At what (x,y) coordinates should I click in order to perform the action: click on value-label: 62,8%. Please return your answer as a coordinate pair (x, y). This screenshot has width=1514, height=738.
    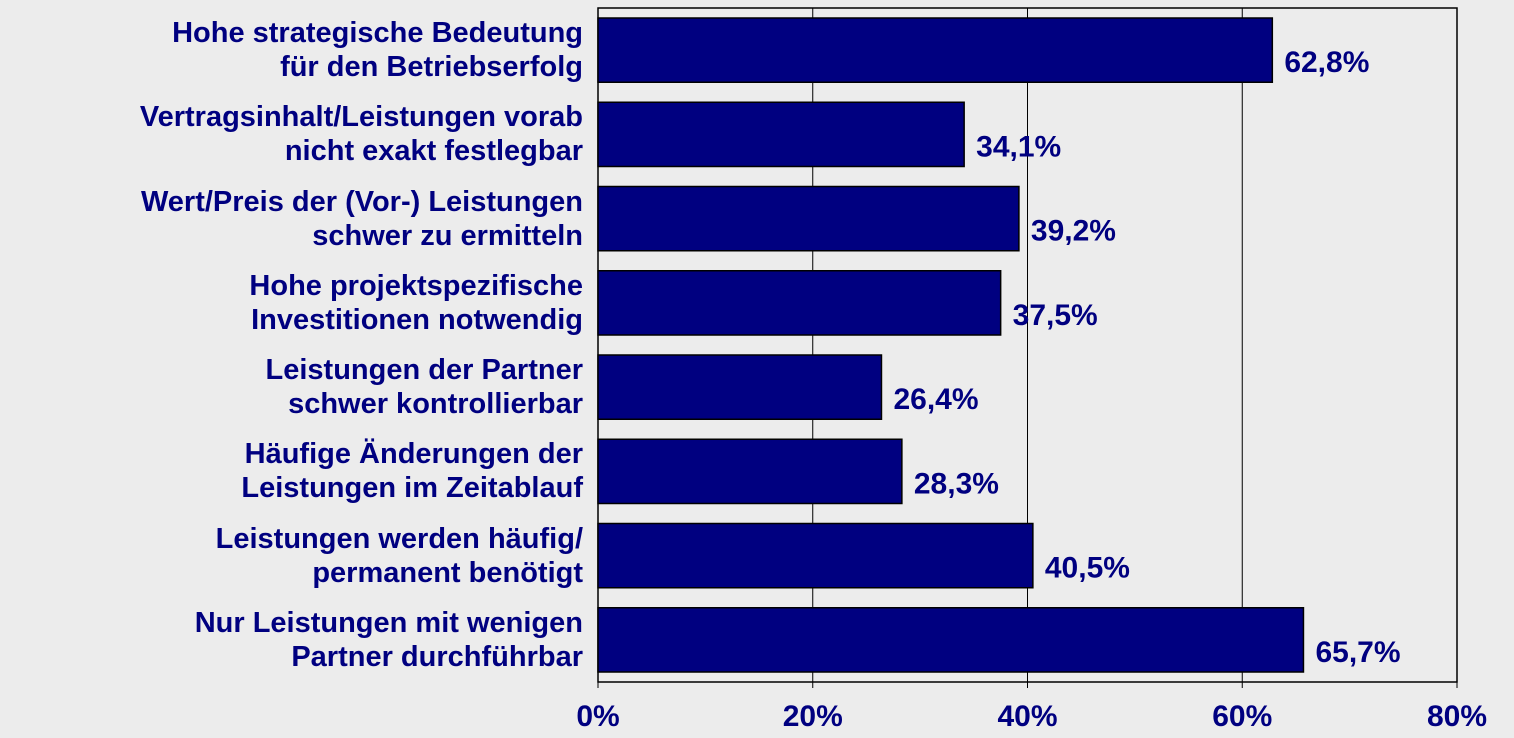
    Looking at the image, I should click on (1326, 62).